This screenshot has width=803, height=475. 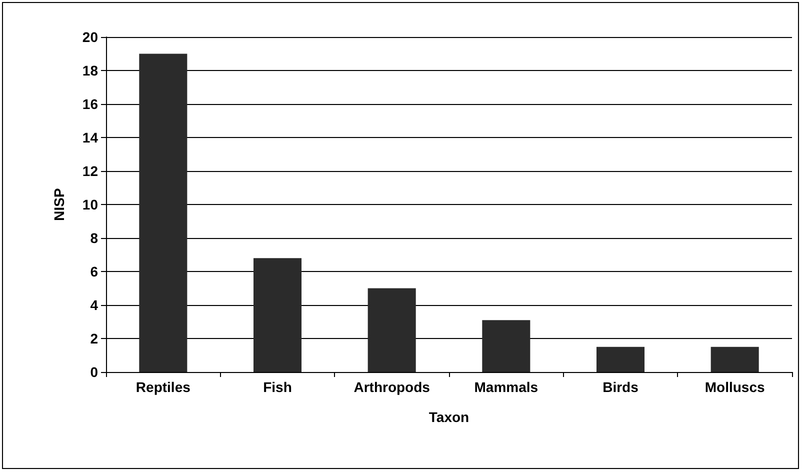 What do you see at coordinates (277, 387) in the screenshot?
I see `x-tick-label: Fish` at bounding box center [277, 387].